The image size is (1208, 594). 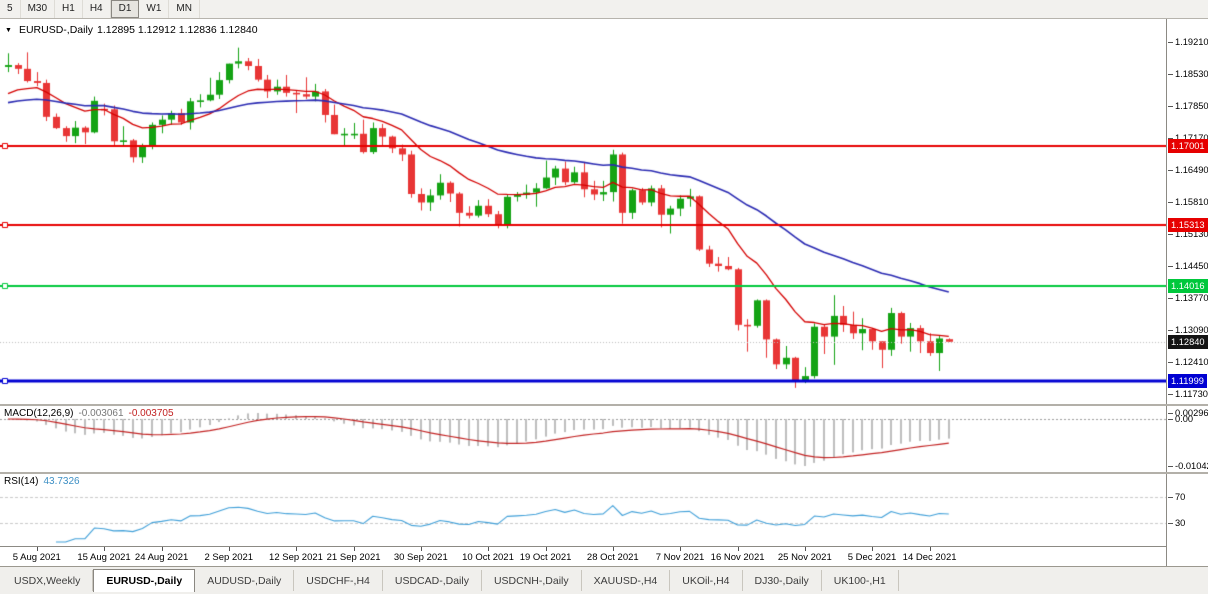 I want to click on chart-menu-icon: ▼, so click(x=8, y=30).